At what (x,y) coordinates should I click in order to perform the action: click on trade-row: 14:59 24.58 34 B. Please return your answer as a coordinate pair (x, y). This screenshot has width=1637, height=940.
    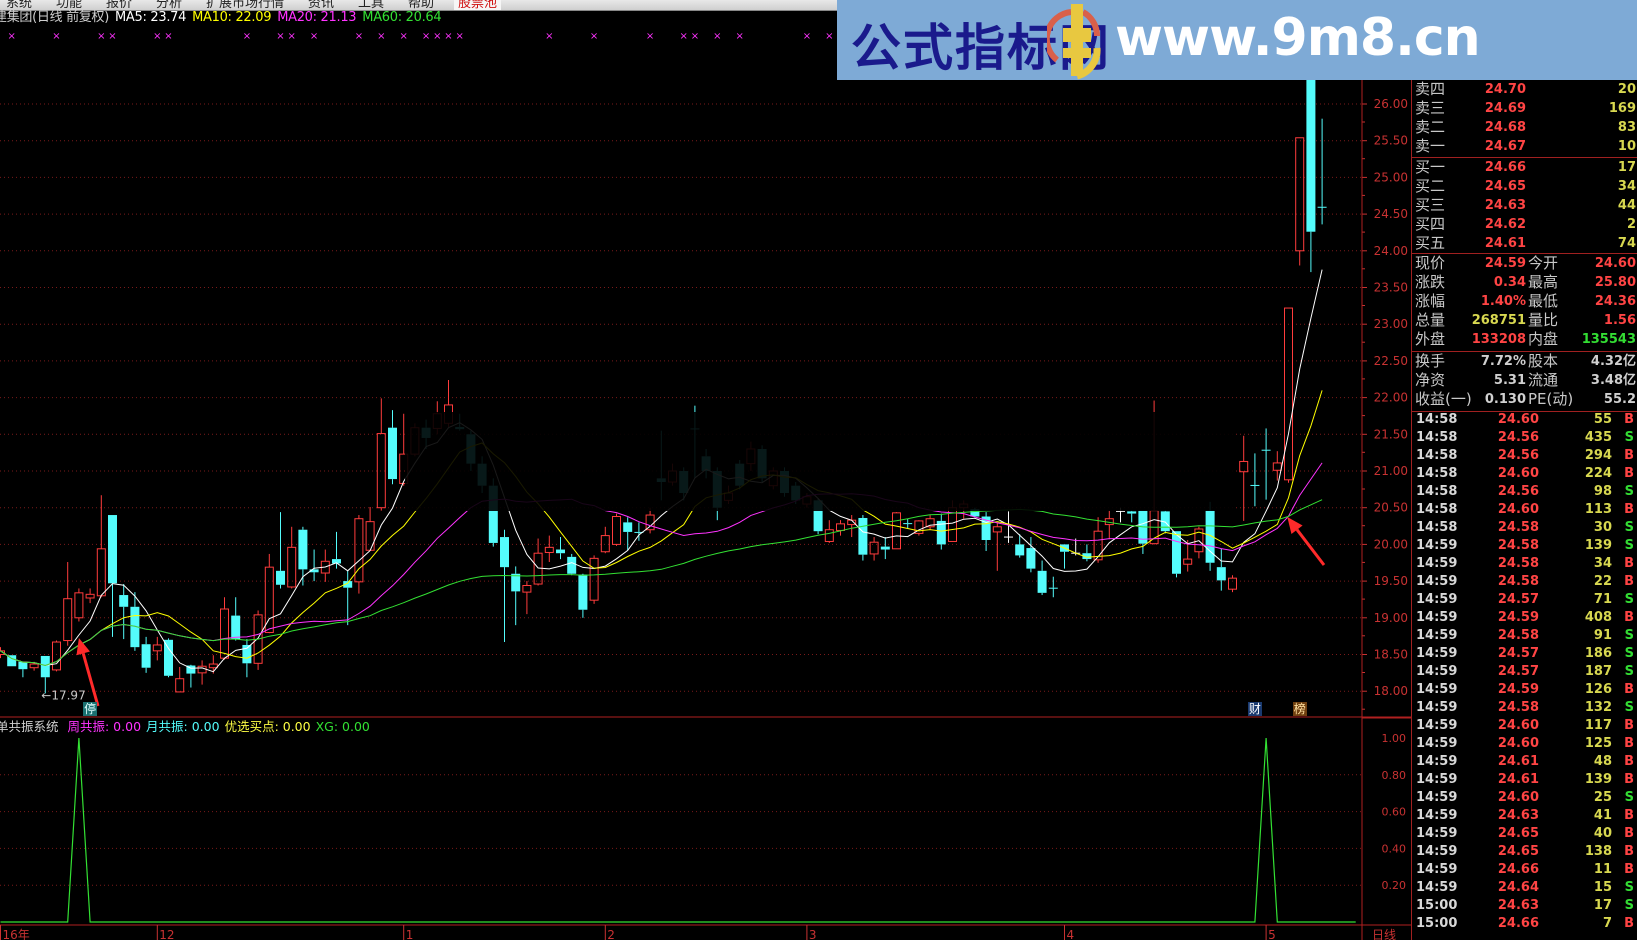
    Looking at the image, I should click on (1524, 564).